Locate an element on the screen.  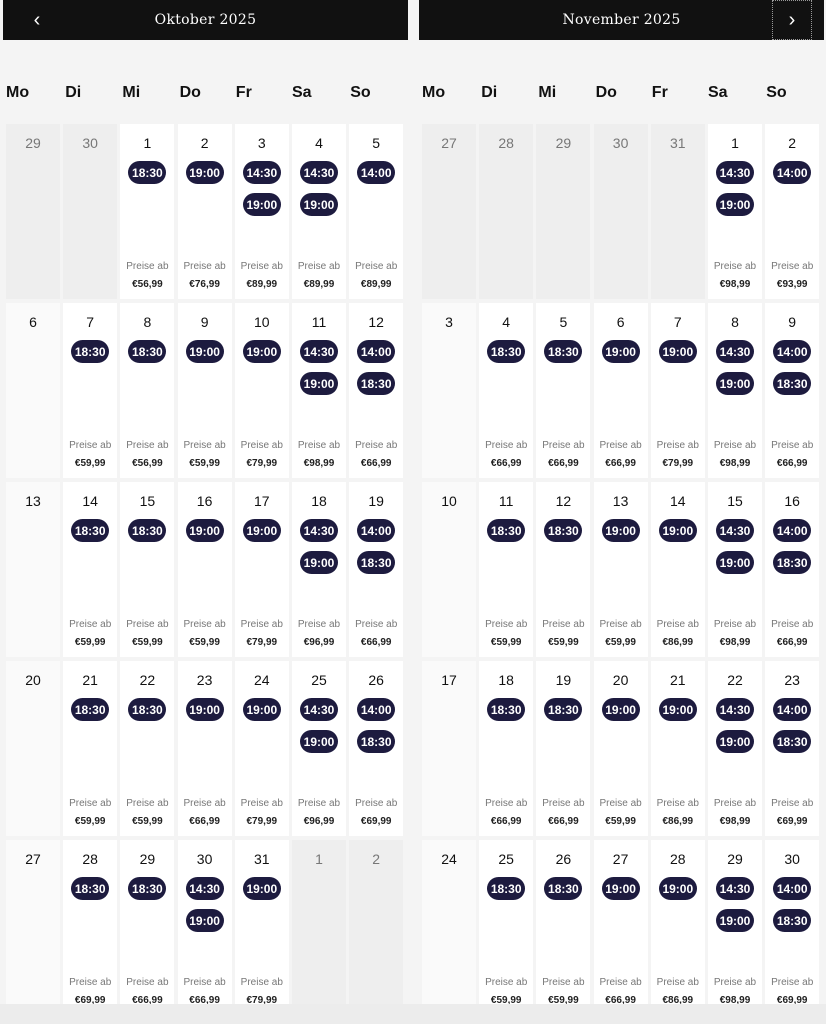
day-cell: 6 19:00 Preise ab €66,99 is located at coordinates (620, 390).